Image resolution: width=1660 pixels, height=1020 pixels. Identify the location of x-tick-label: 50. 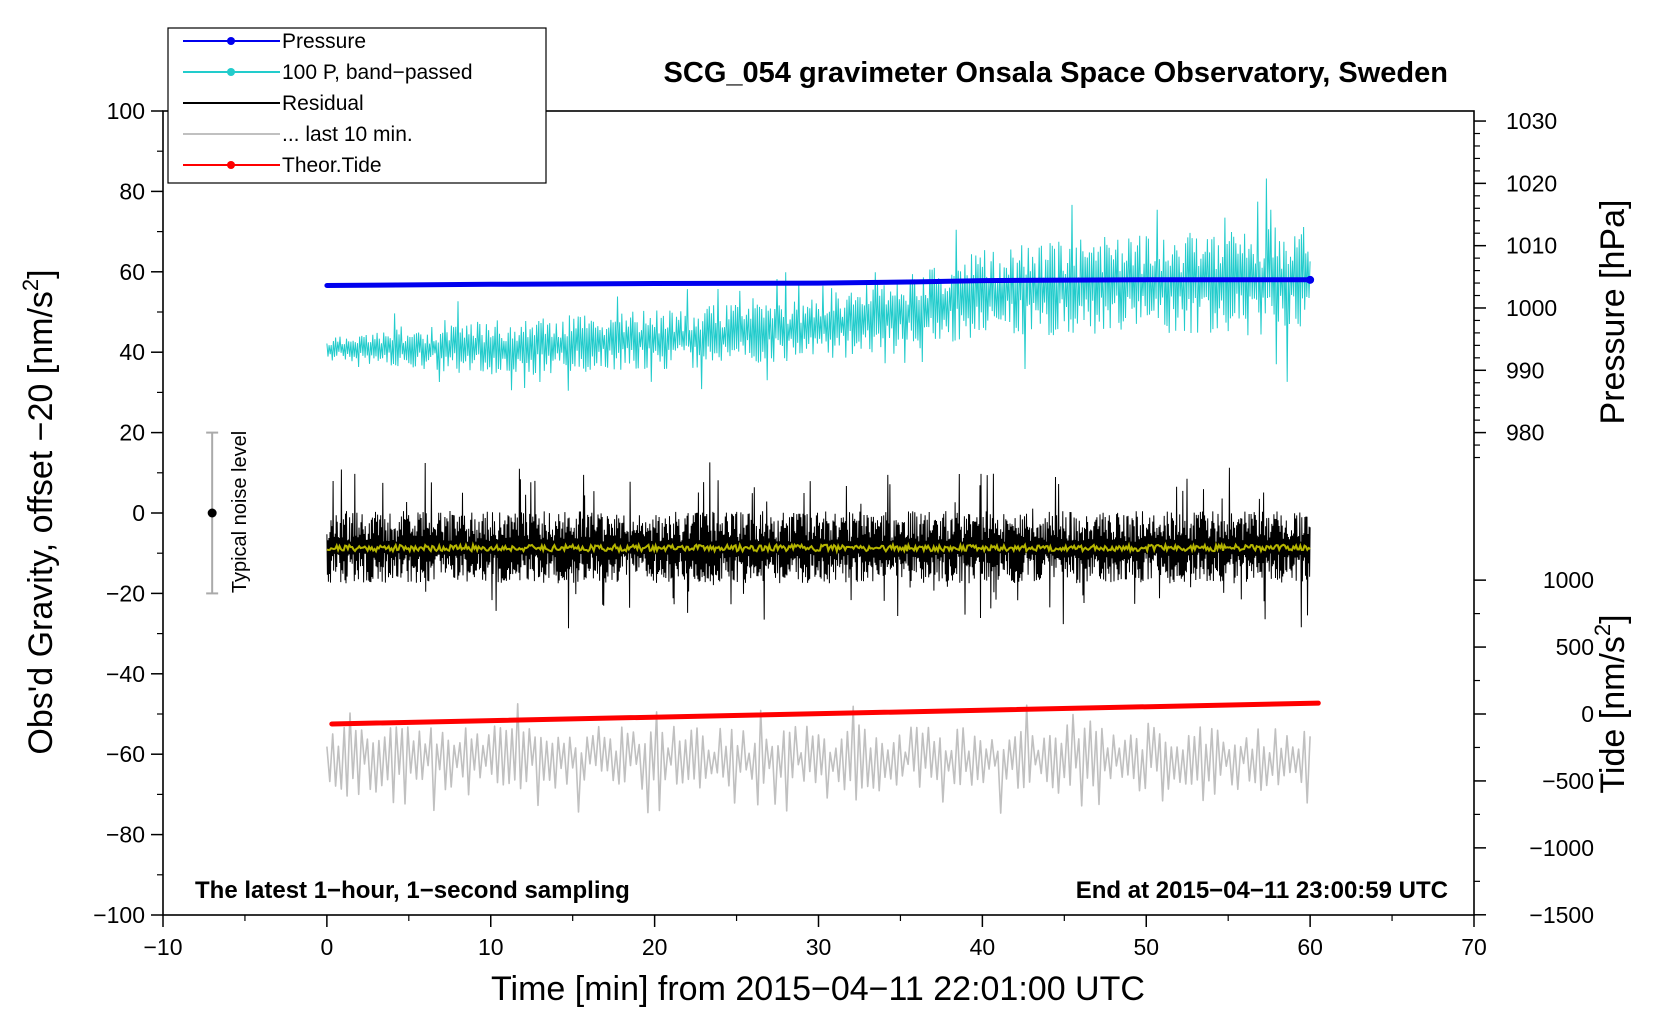
(1146, 947).